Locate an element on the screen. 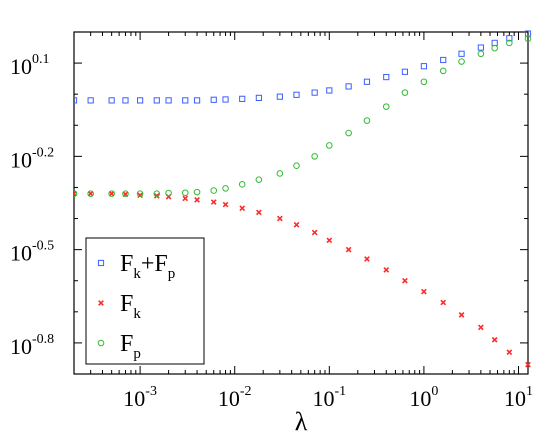  x-axis-label: λ is located at coordinates (301, 421).